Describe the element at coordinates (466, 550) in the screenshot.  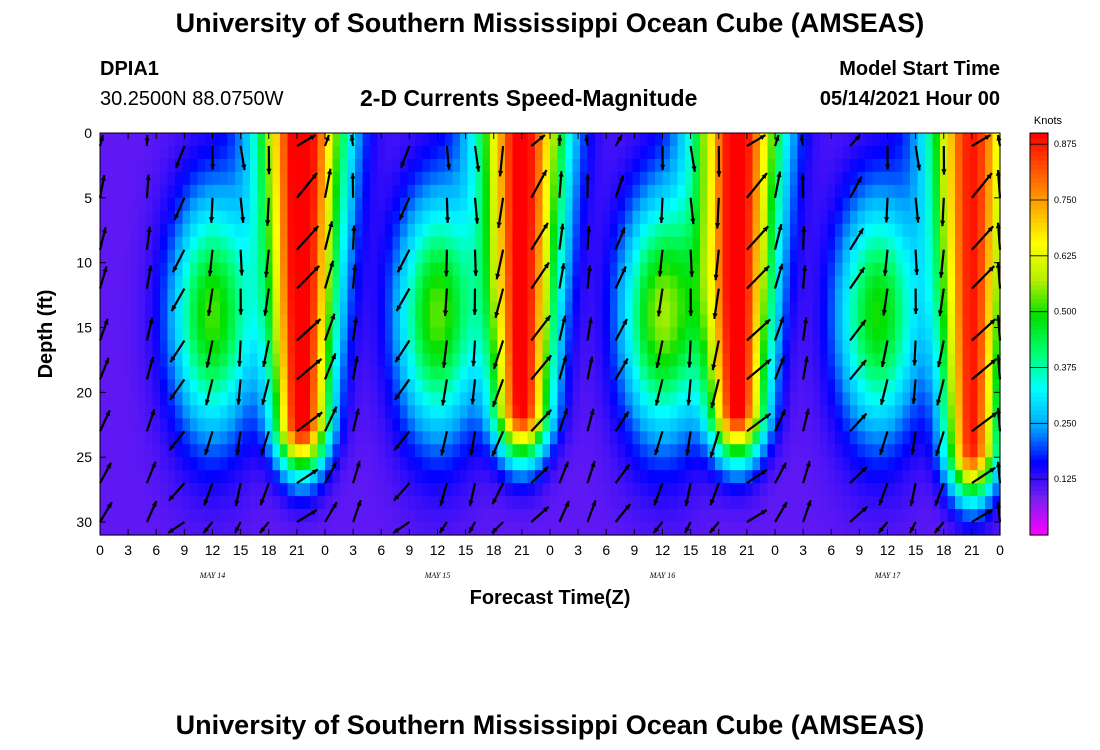
I see `x-tick-label: 15` at that location.